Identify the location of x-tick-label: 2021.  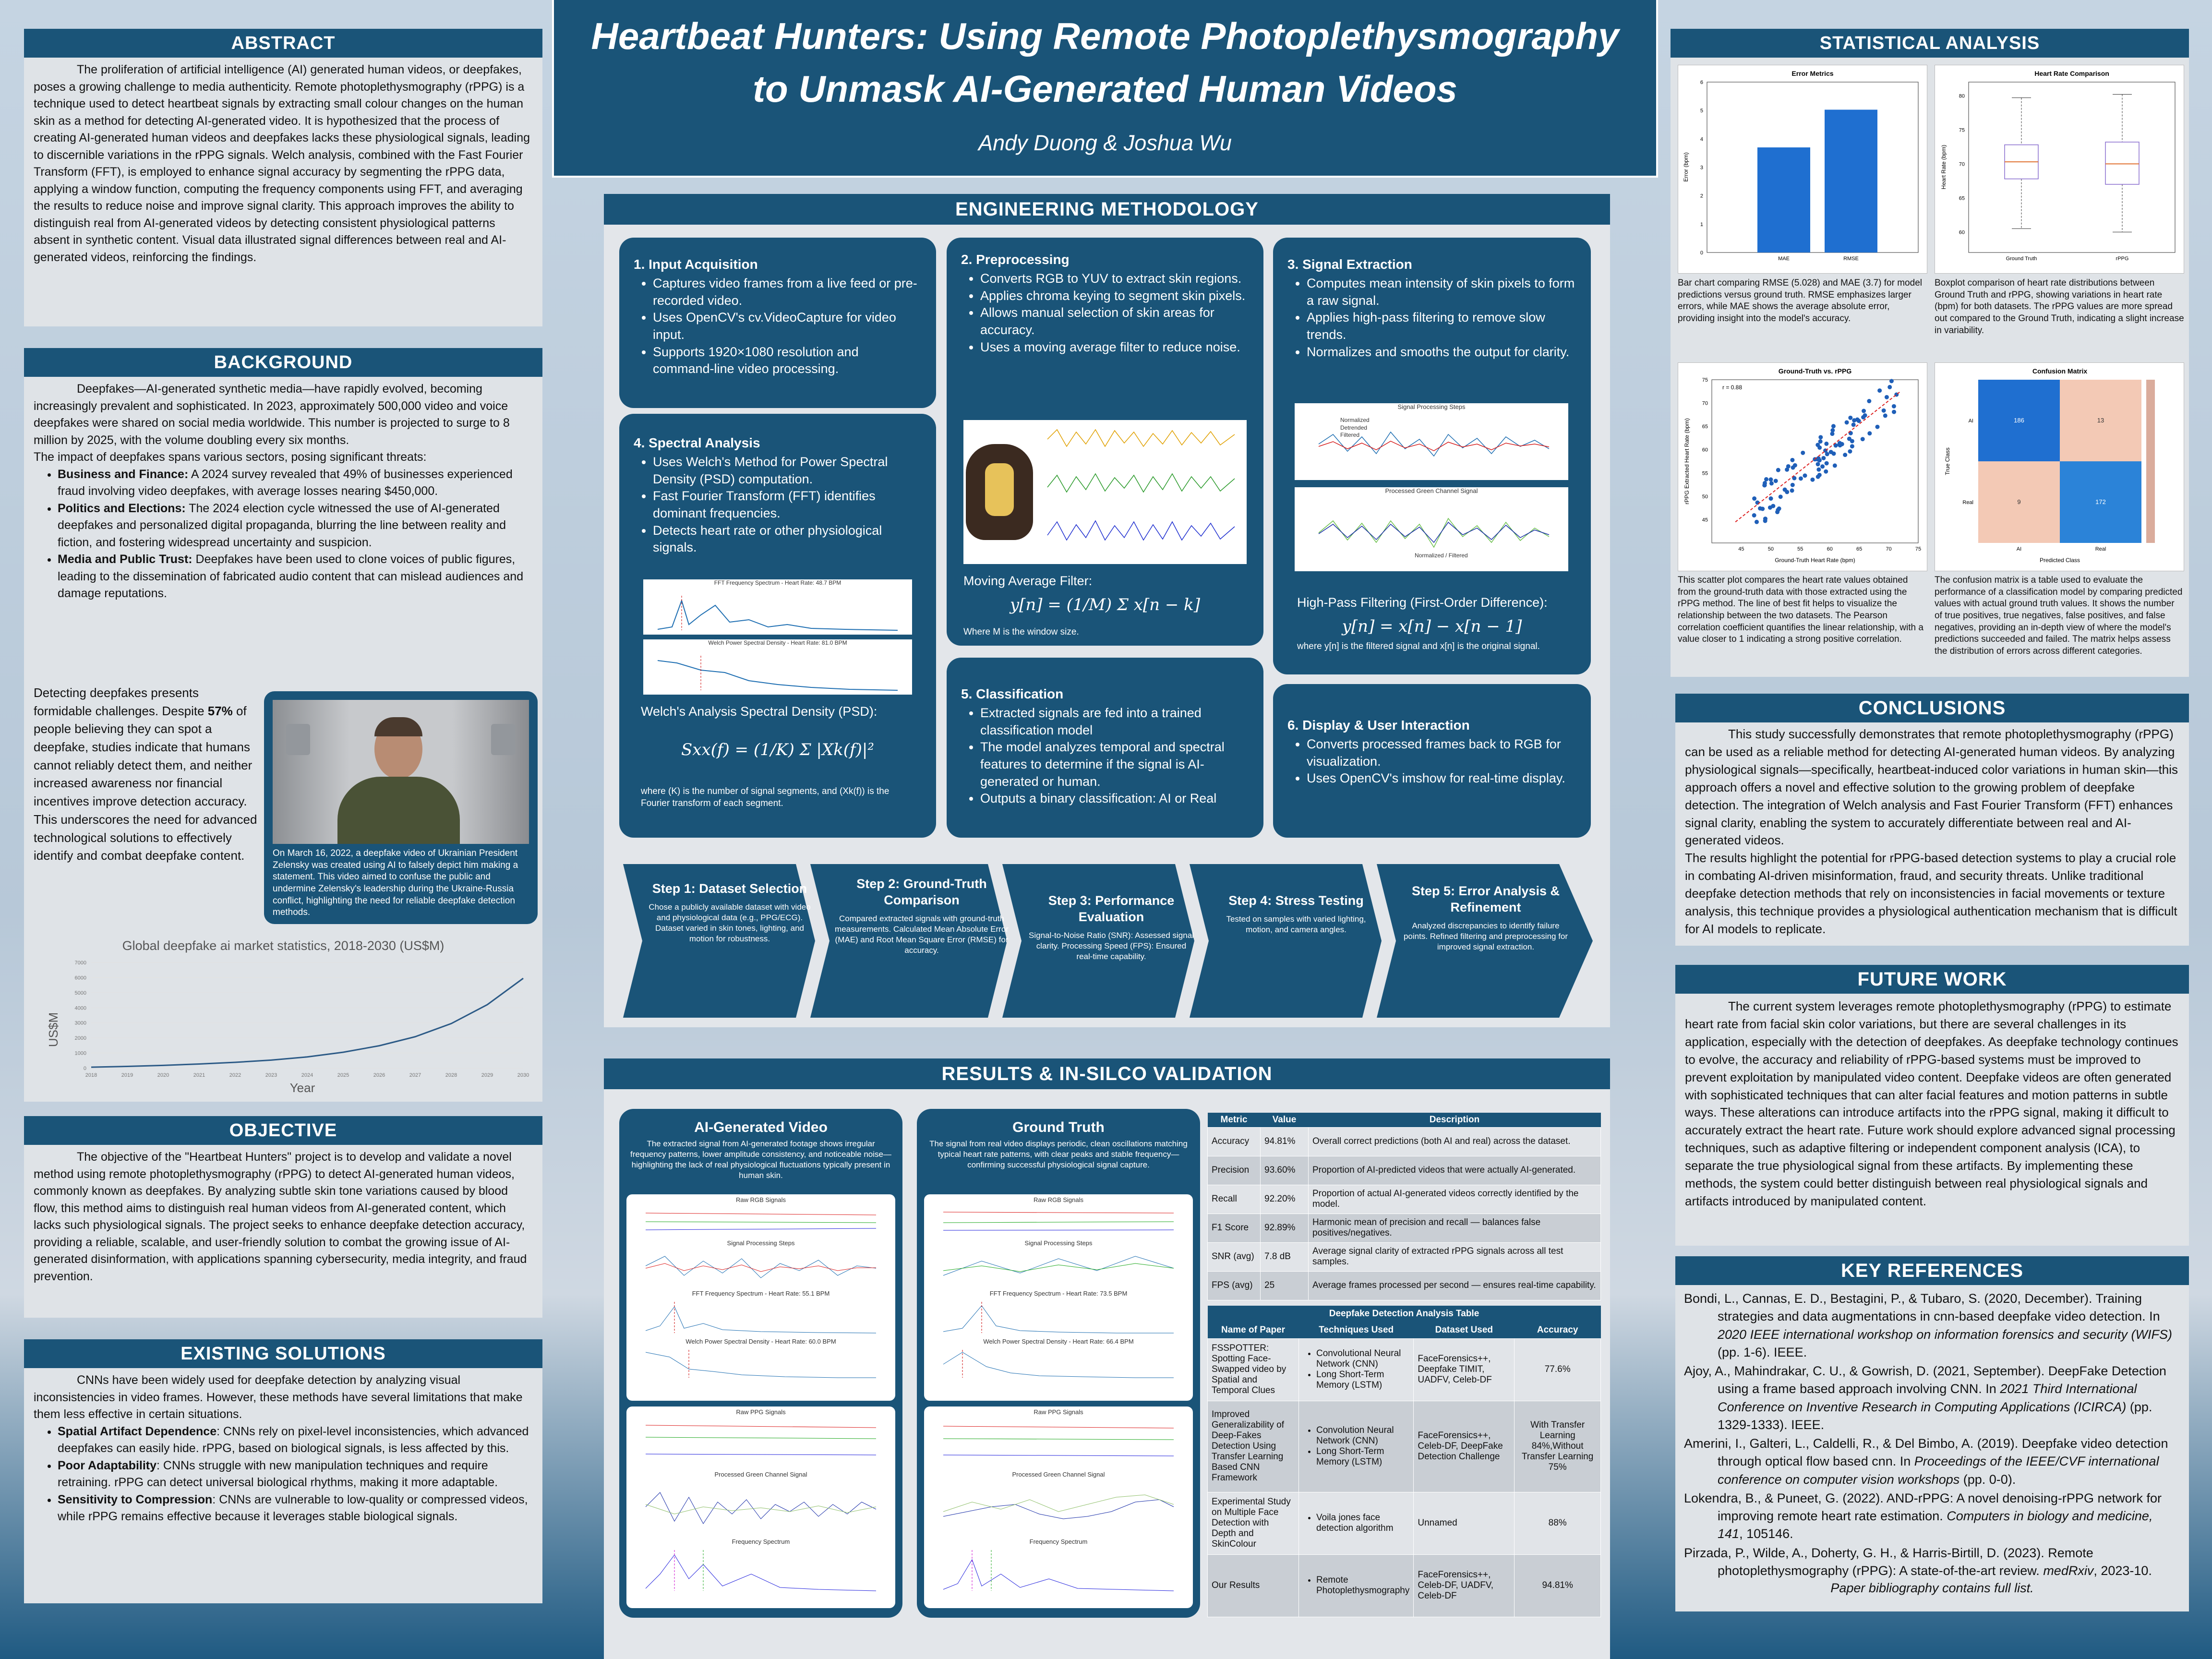
(199, 1075).